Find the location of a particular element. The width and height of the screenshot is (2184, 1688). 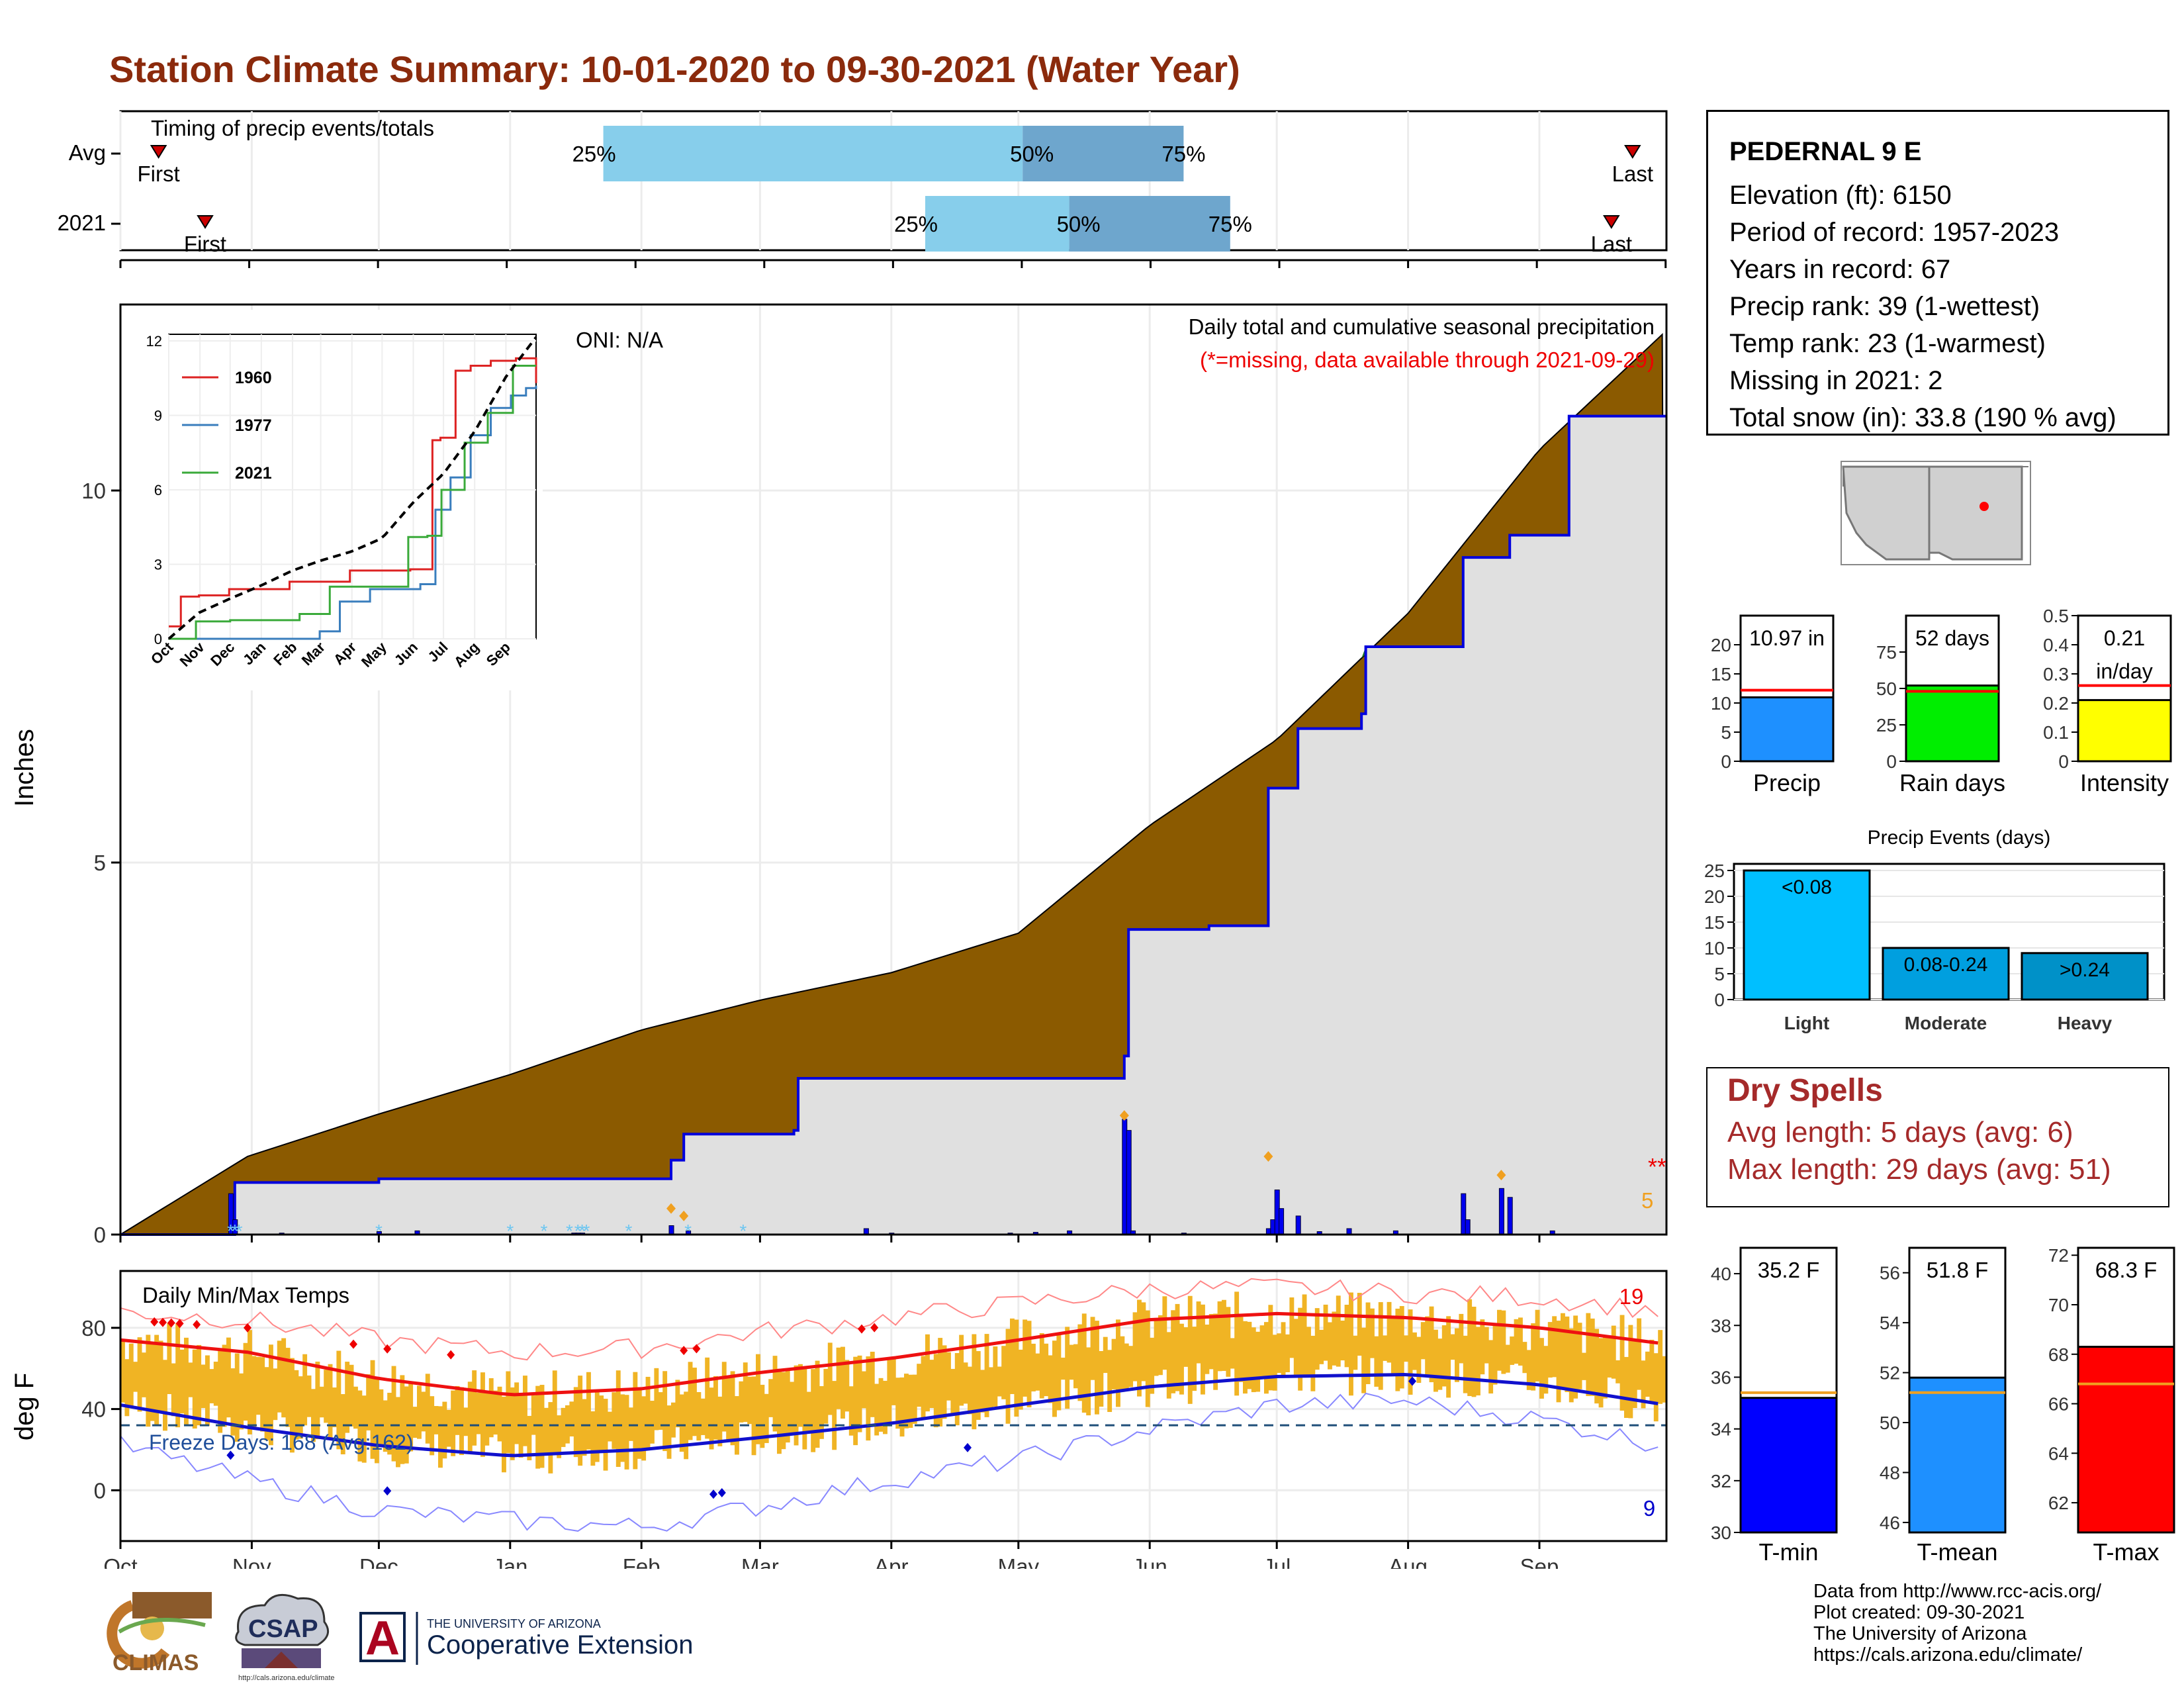

summary-ytick-label: 20 is located at coordinates (1721, 645).